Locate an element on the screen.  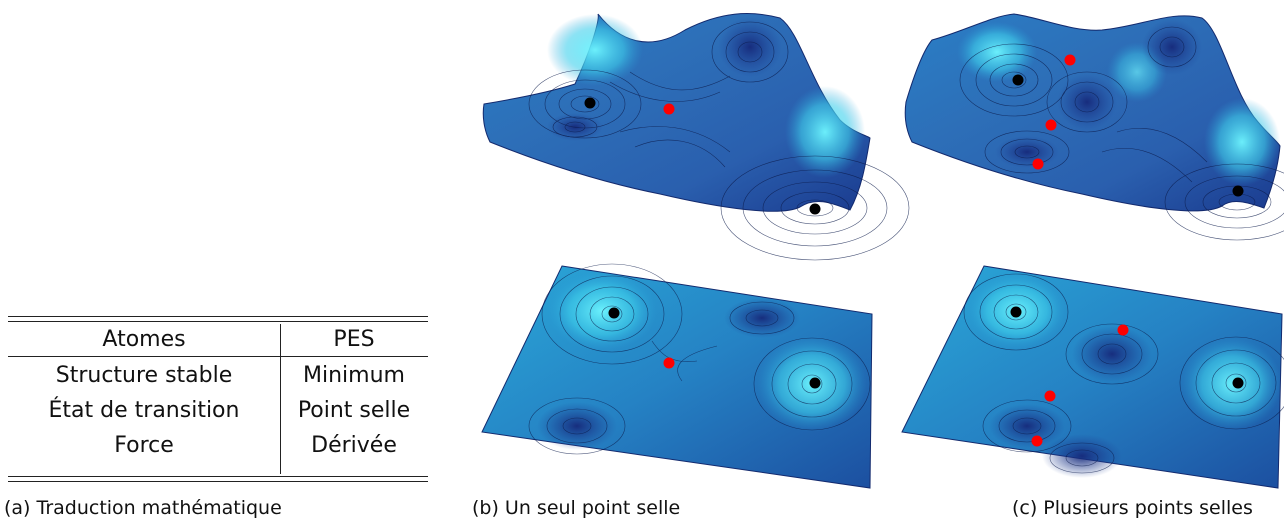
cell-pes-term: Dérivée is located at coordinates (354, 445).